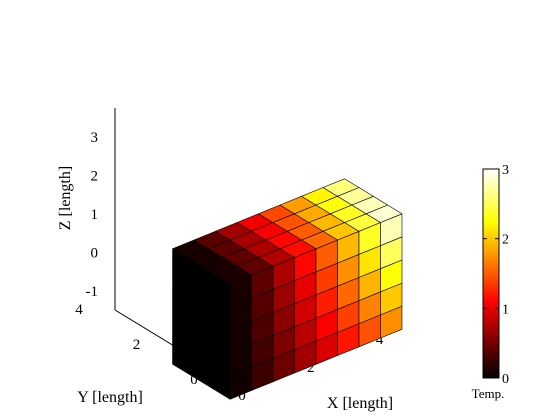  What do you see at coordinates (110, 397) in the screenshot?
I see `y-axis-label: Y [length]` at bounding box center [110, 397].